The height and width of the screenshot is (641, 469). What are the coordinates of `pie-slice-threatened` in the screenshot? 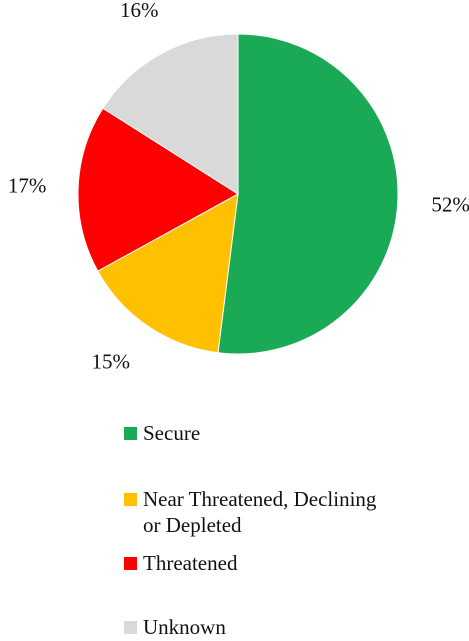 It's located at (158, 189).